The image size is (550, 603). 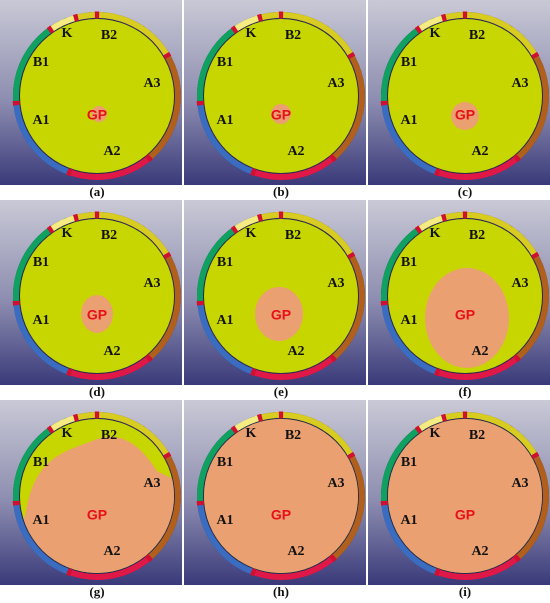 I want to click on panel-caption: (f), so click(x=465, y=391).